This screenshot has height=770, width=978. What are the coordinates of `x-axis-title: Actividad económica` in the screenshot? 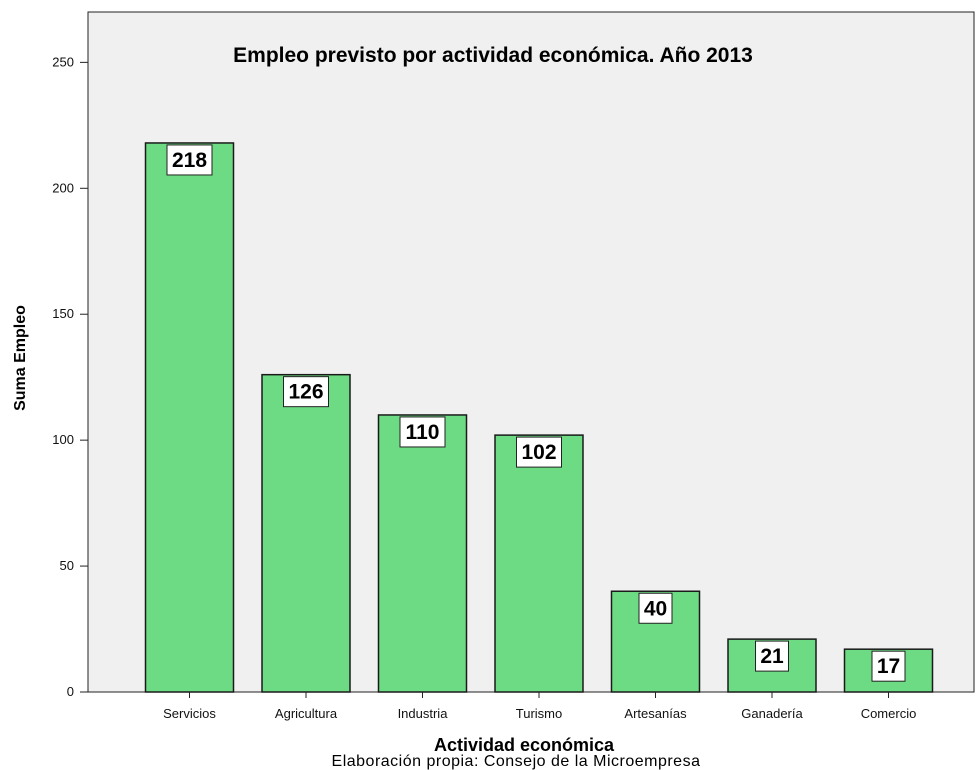 It's located at (524, 745).